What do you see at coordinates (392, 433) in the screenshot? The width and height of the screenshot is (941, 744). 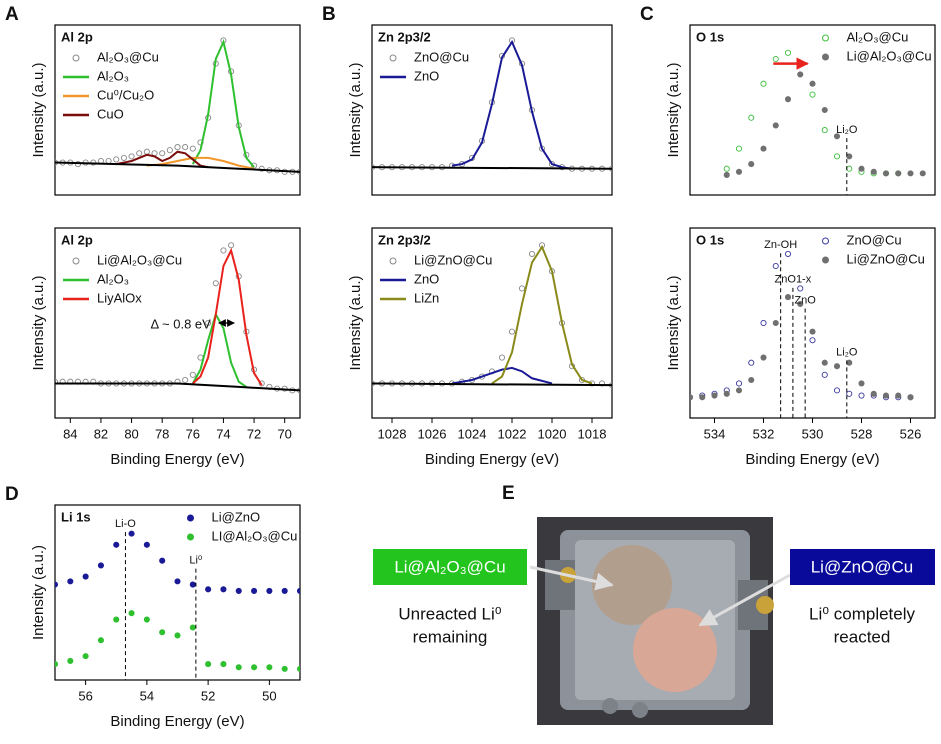 I see `x-tick-label: 1028` at bounding box center [392, 433].